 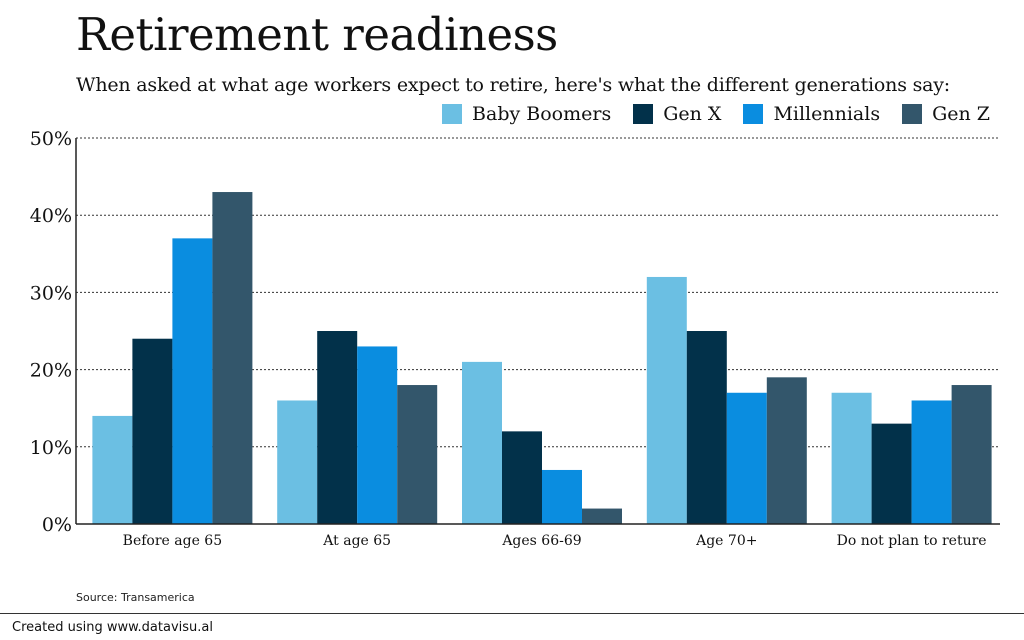 I want to click on legend-item-gen-x: Gen X, so click(x=677, y=114).